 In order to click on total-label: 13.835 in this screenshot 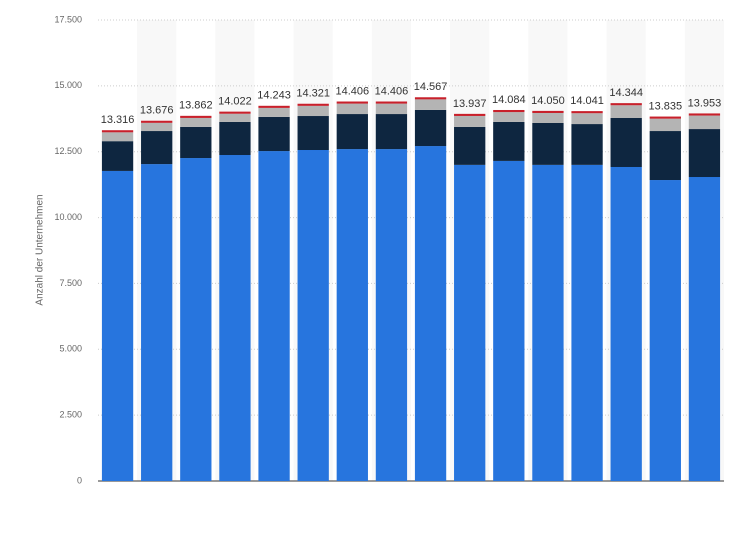, I will do `click(665, 106)`.